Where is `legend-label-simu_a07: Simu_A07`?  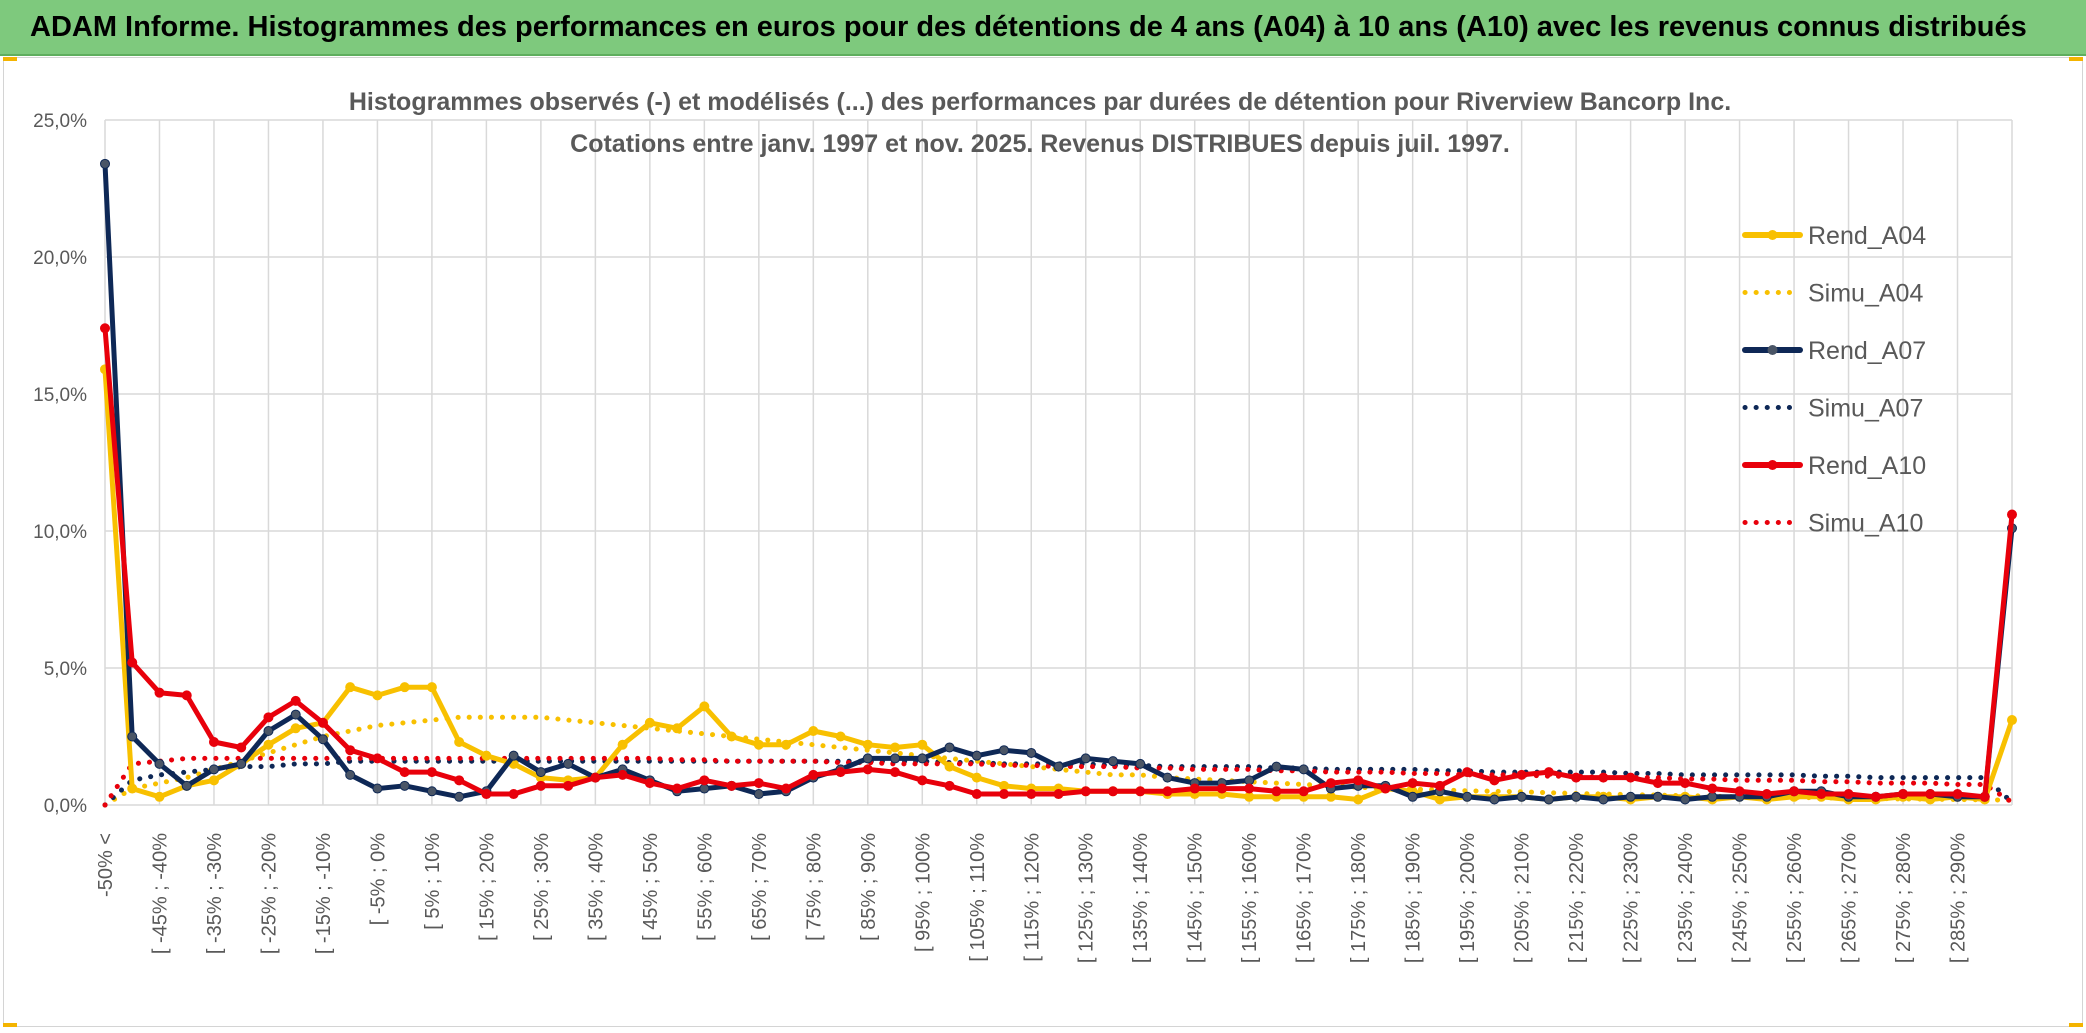
legend-label-simu_a07: Simu_A07 is located at coordinates (1865, 409).